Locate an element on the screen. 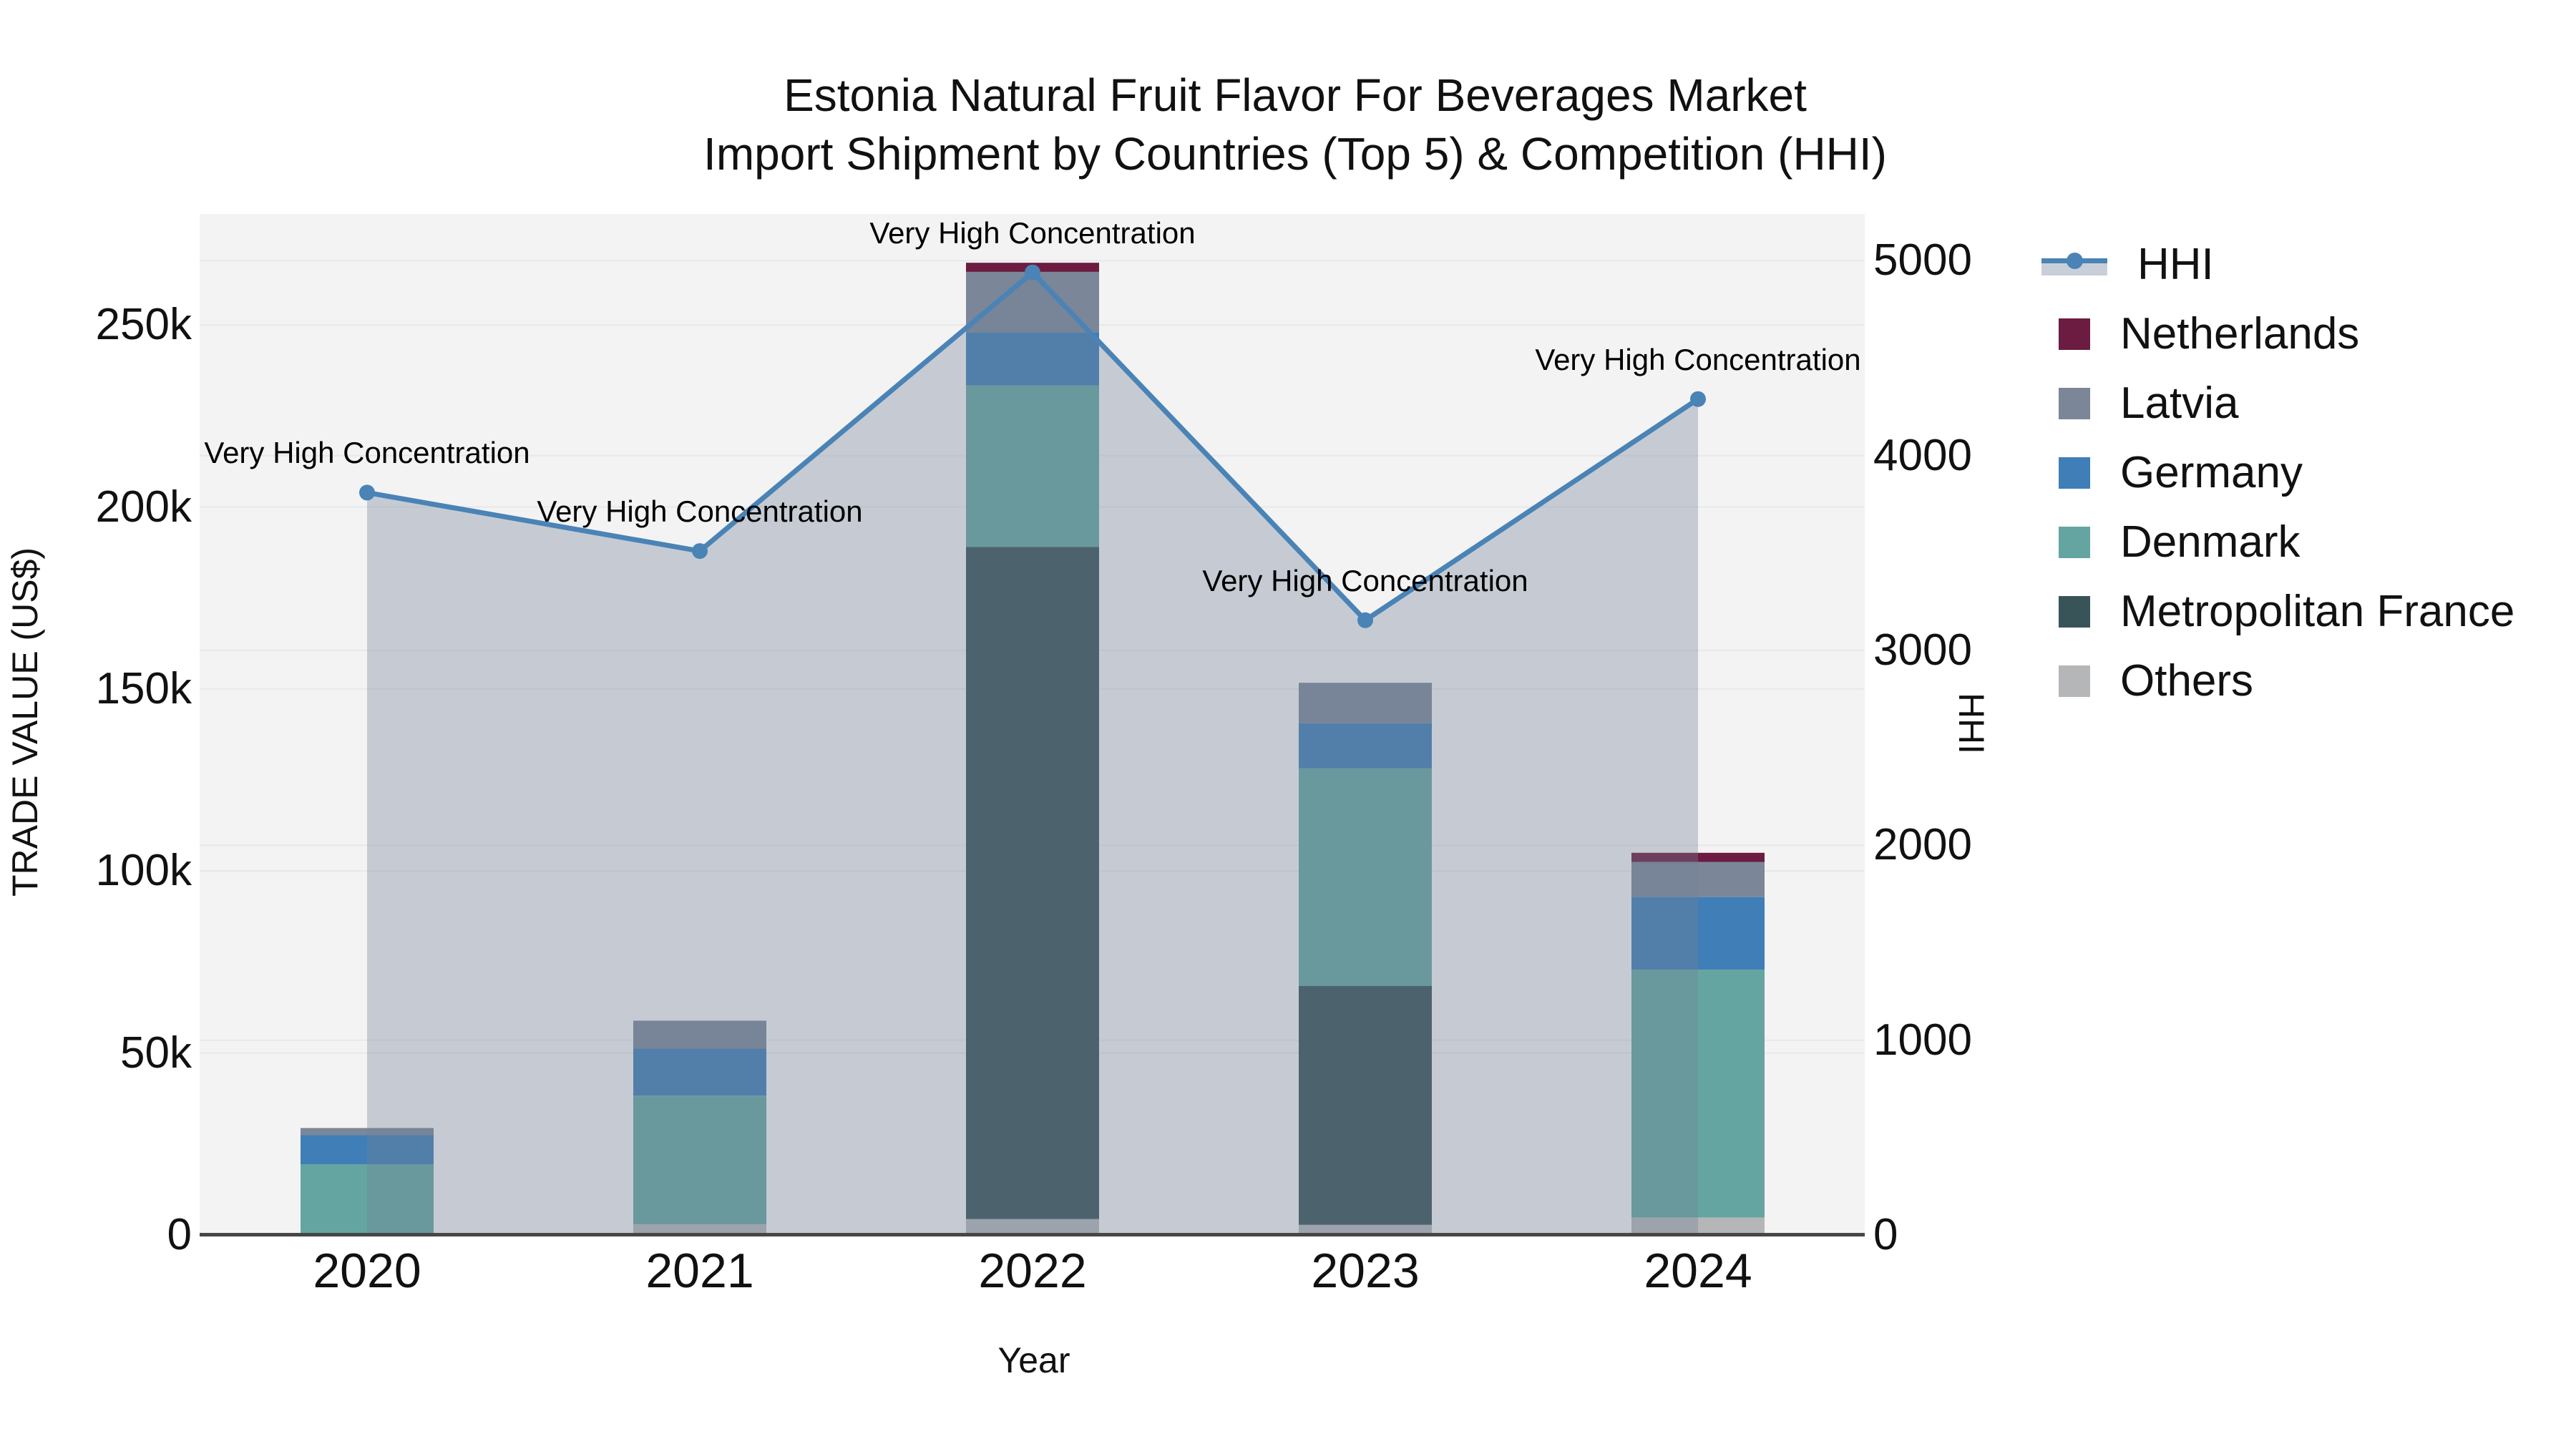 The image size is (2576, 1449). latvia-swatch-icon is located at coordinates (2074, 403).